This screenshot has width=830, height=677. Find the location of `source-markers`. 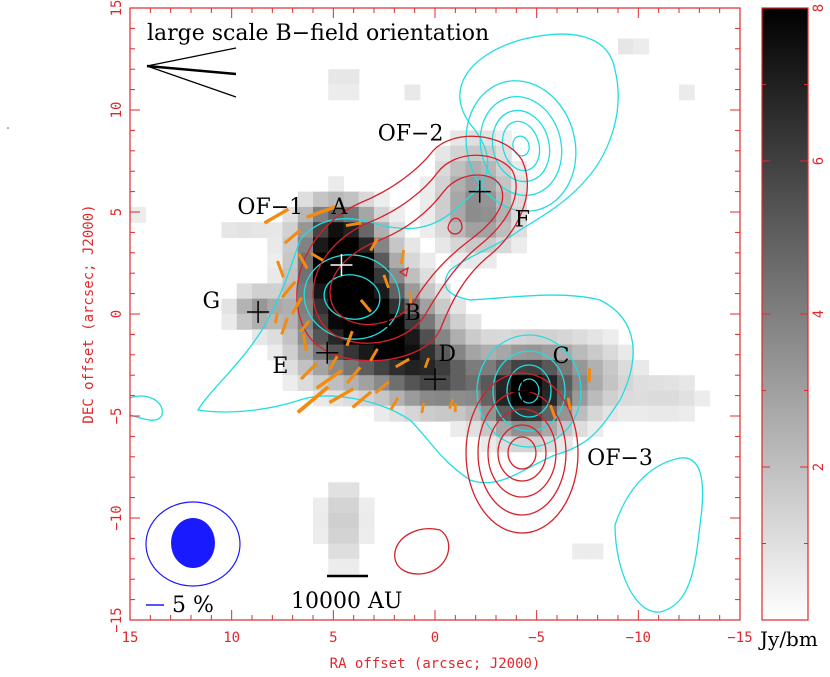

source-markers is located at coordinates (390, 291).